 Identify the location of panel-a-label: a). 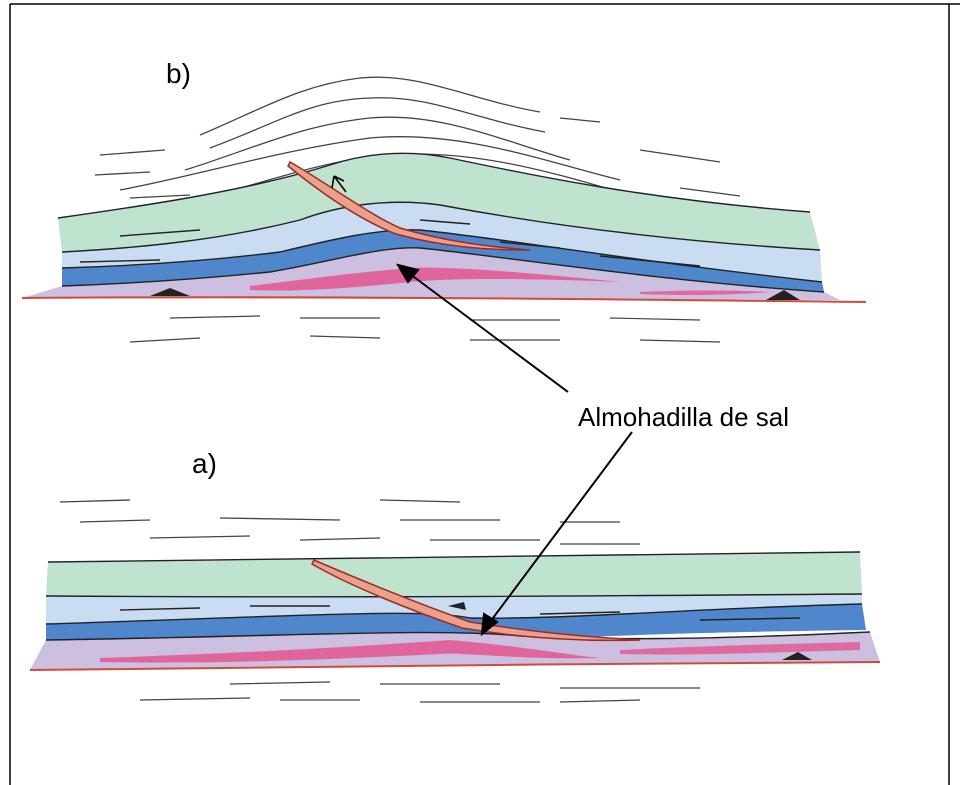
(204, 464).